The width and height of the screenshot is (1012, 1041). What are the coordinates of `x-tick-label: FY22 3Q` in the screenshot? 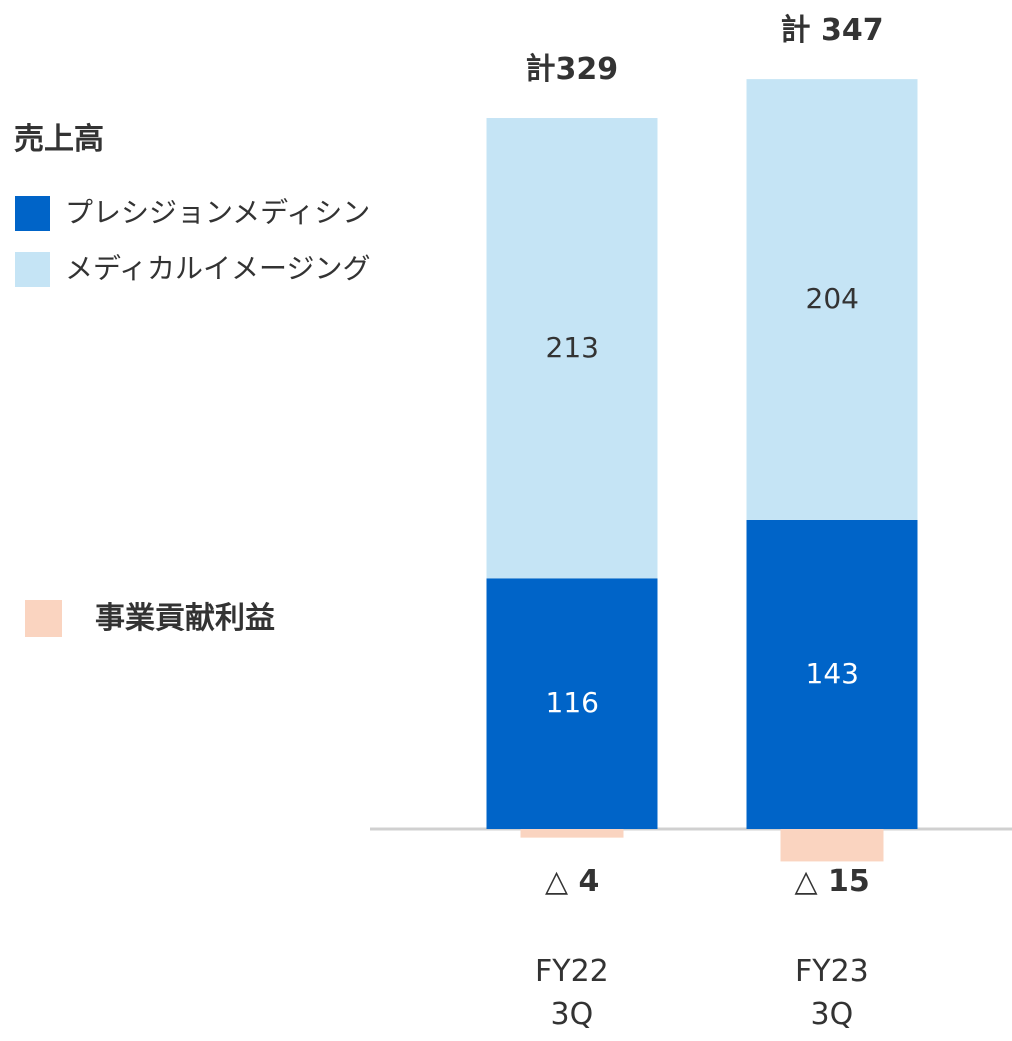 It's located at (572, 993).